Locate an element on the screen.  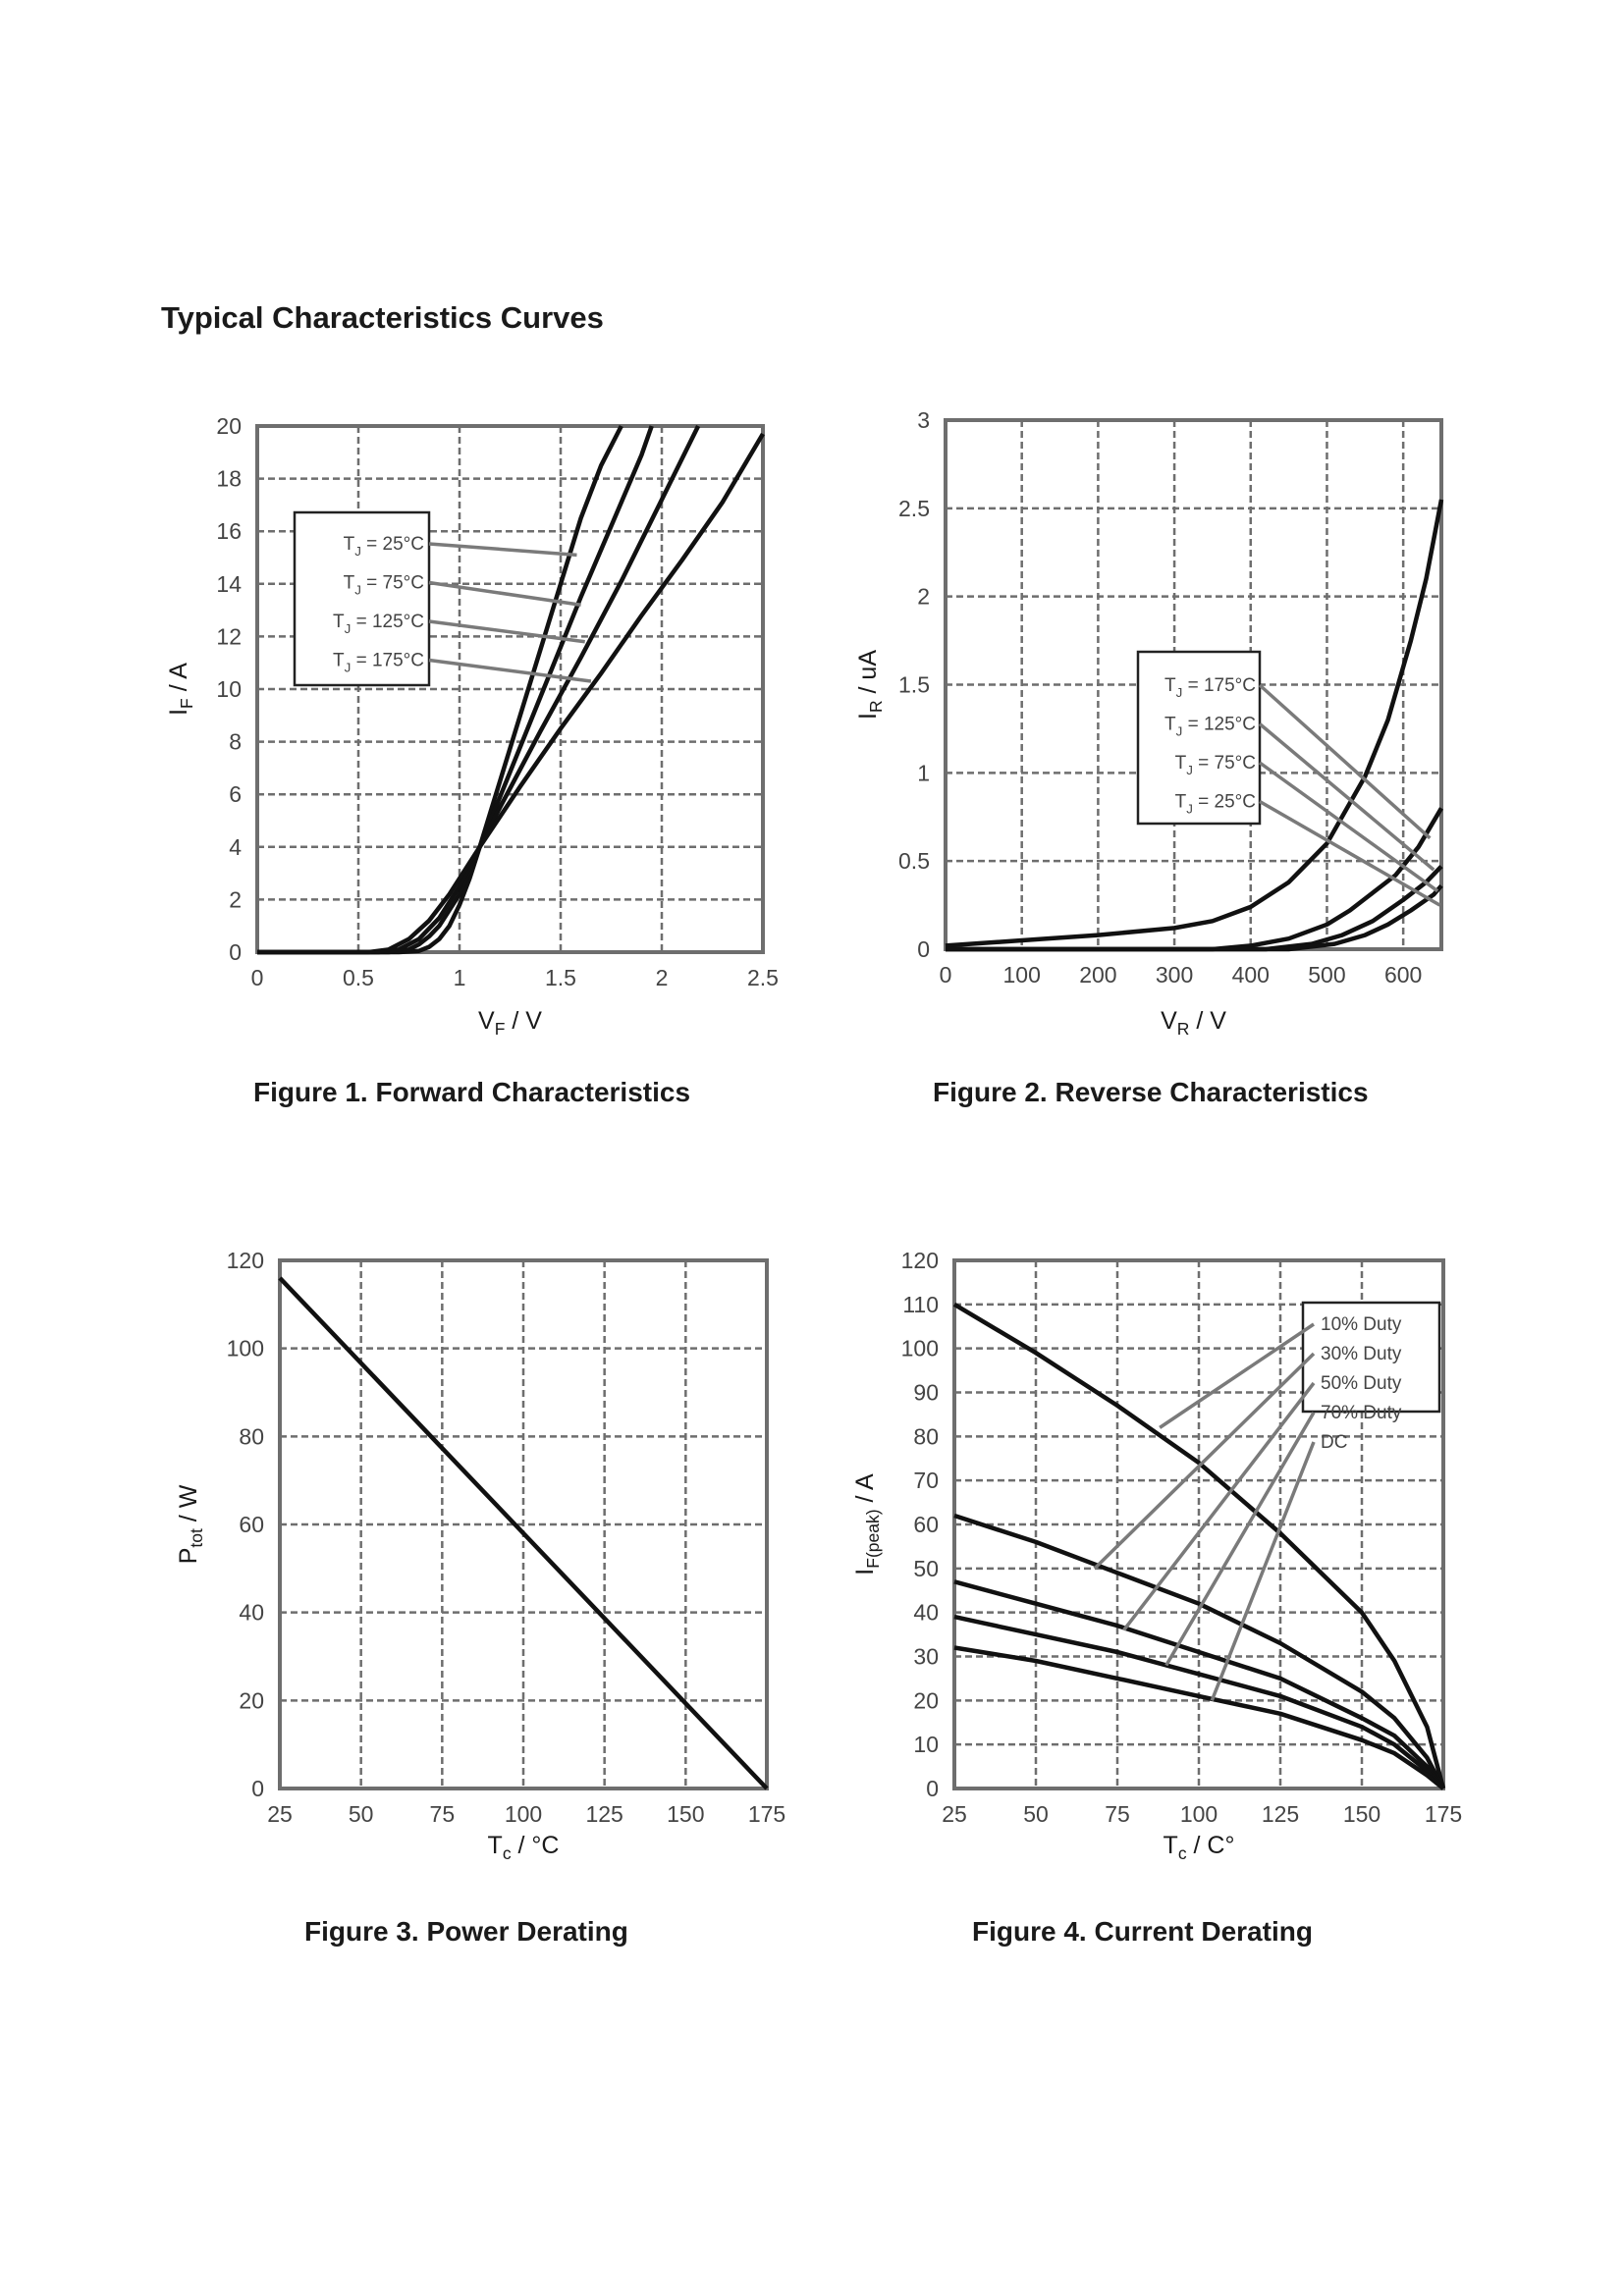
legend-entry: 50% Duty is located at coordinates (1361, 1383).